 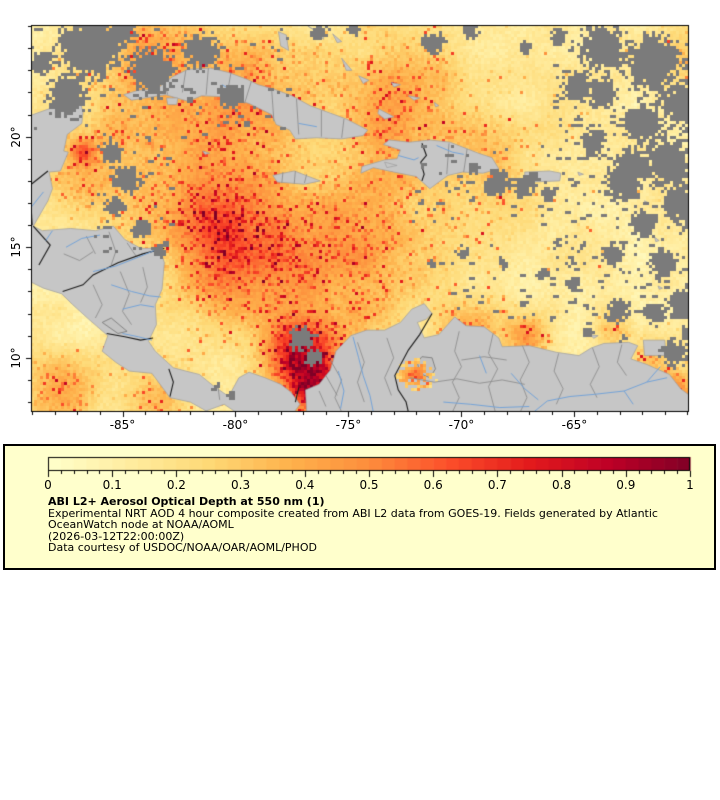 What do you see at coordinates (305, 485) in the screenshot?
I see `colorbar-tick-label: 0.4` at bounding box center [305, 485].